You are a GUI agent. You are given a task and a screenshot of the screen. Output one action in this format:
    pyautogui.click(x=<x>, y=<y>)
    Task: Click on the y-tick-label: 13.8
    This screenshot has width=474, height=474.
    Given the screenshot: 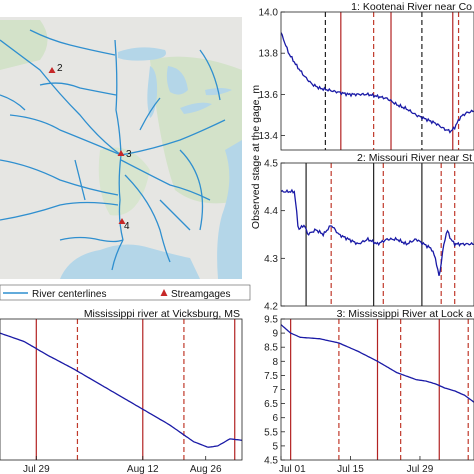 What is the action you would take?
    pyautogui.click(x=269, y=54)
    